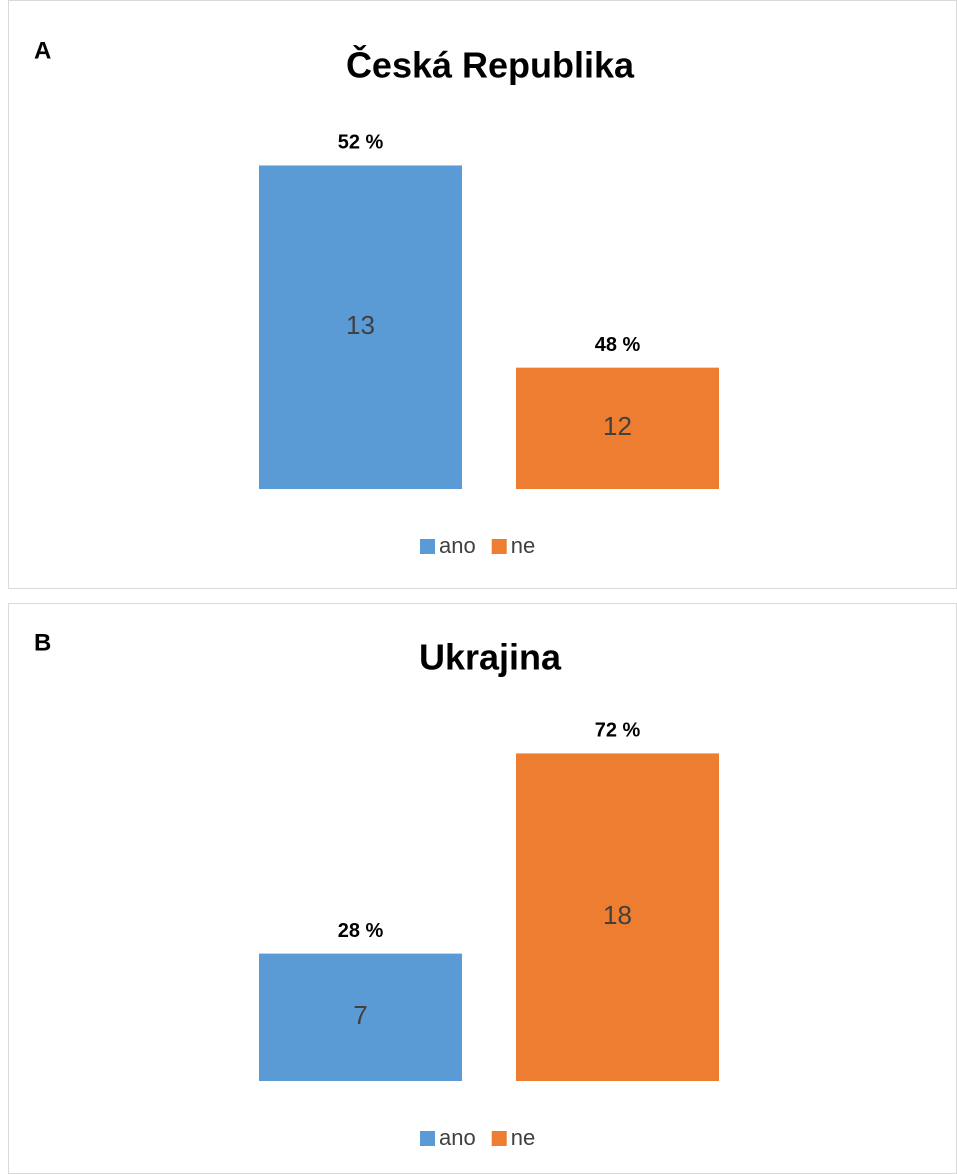  Describe the element at coordinates (618, 731) in the screenshot. I see `bar-percent-label: 72 %` at that location.